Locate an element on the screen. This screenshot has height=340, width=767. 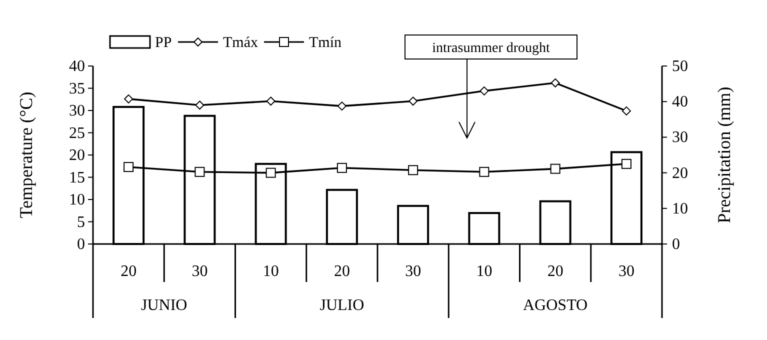
y-axis-title: Temperature (°C) is located at coordinates (26, 155).